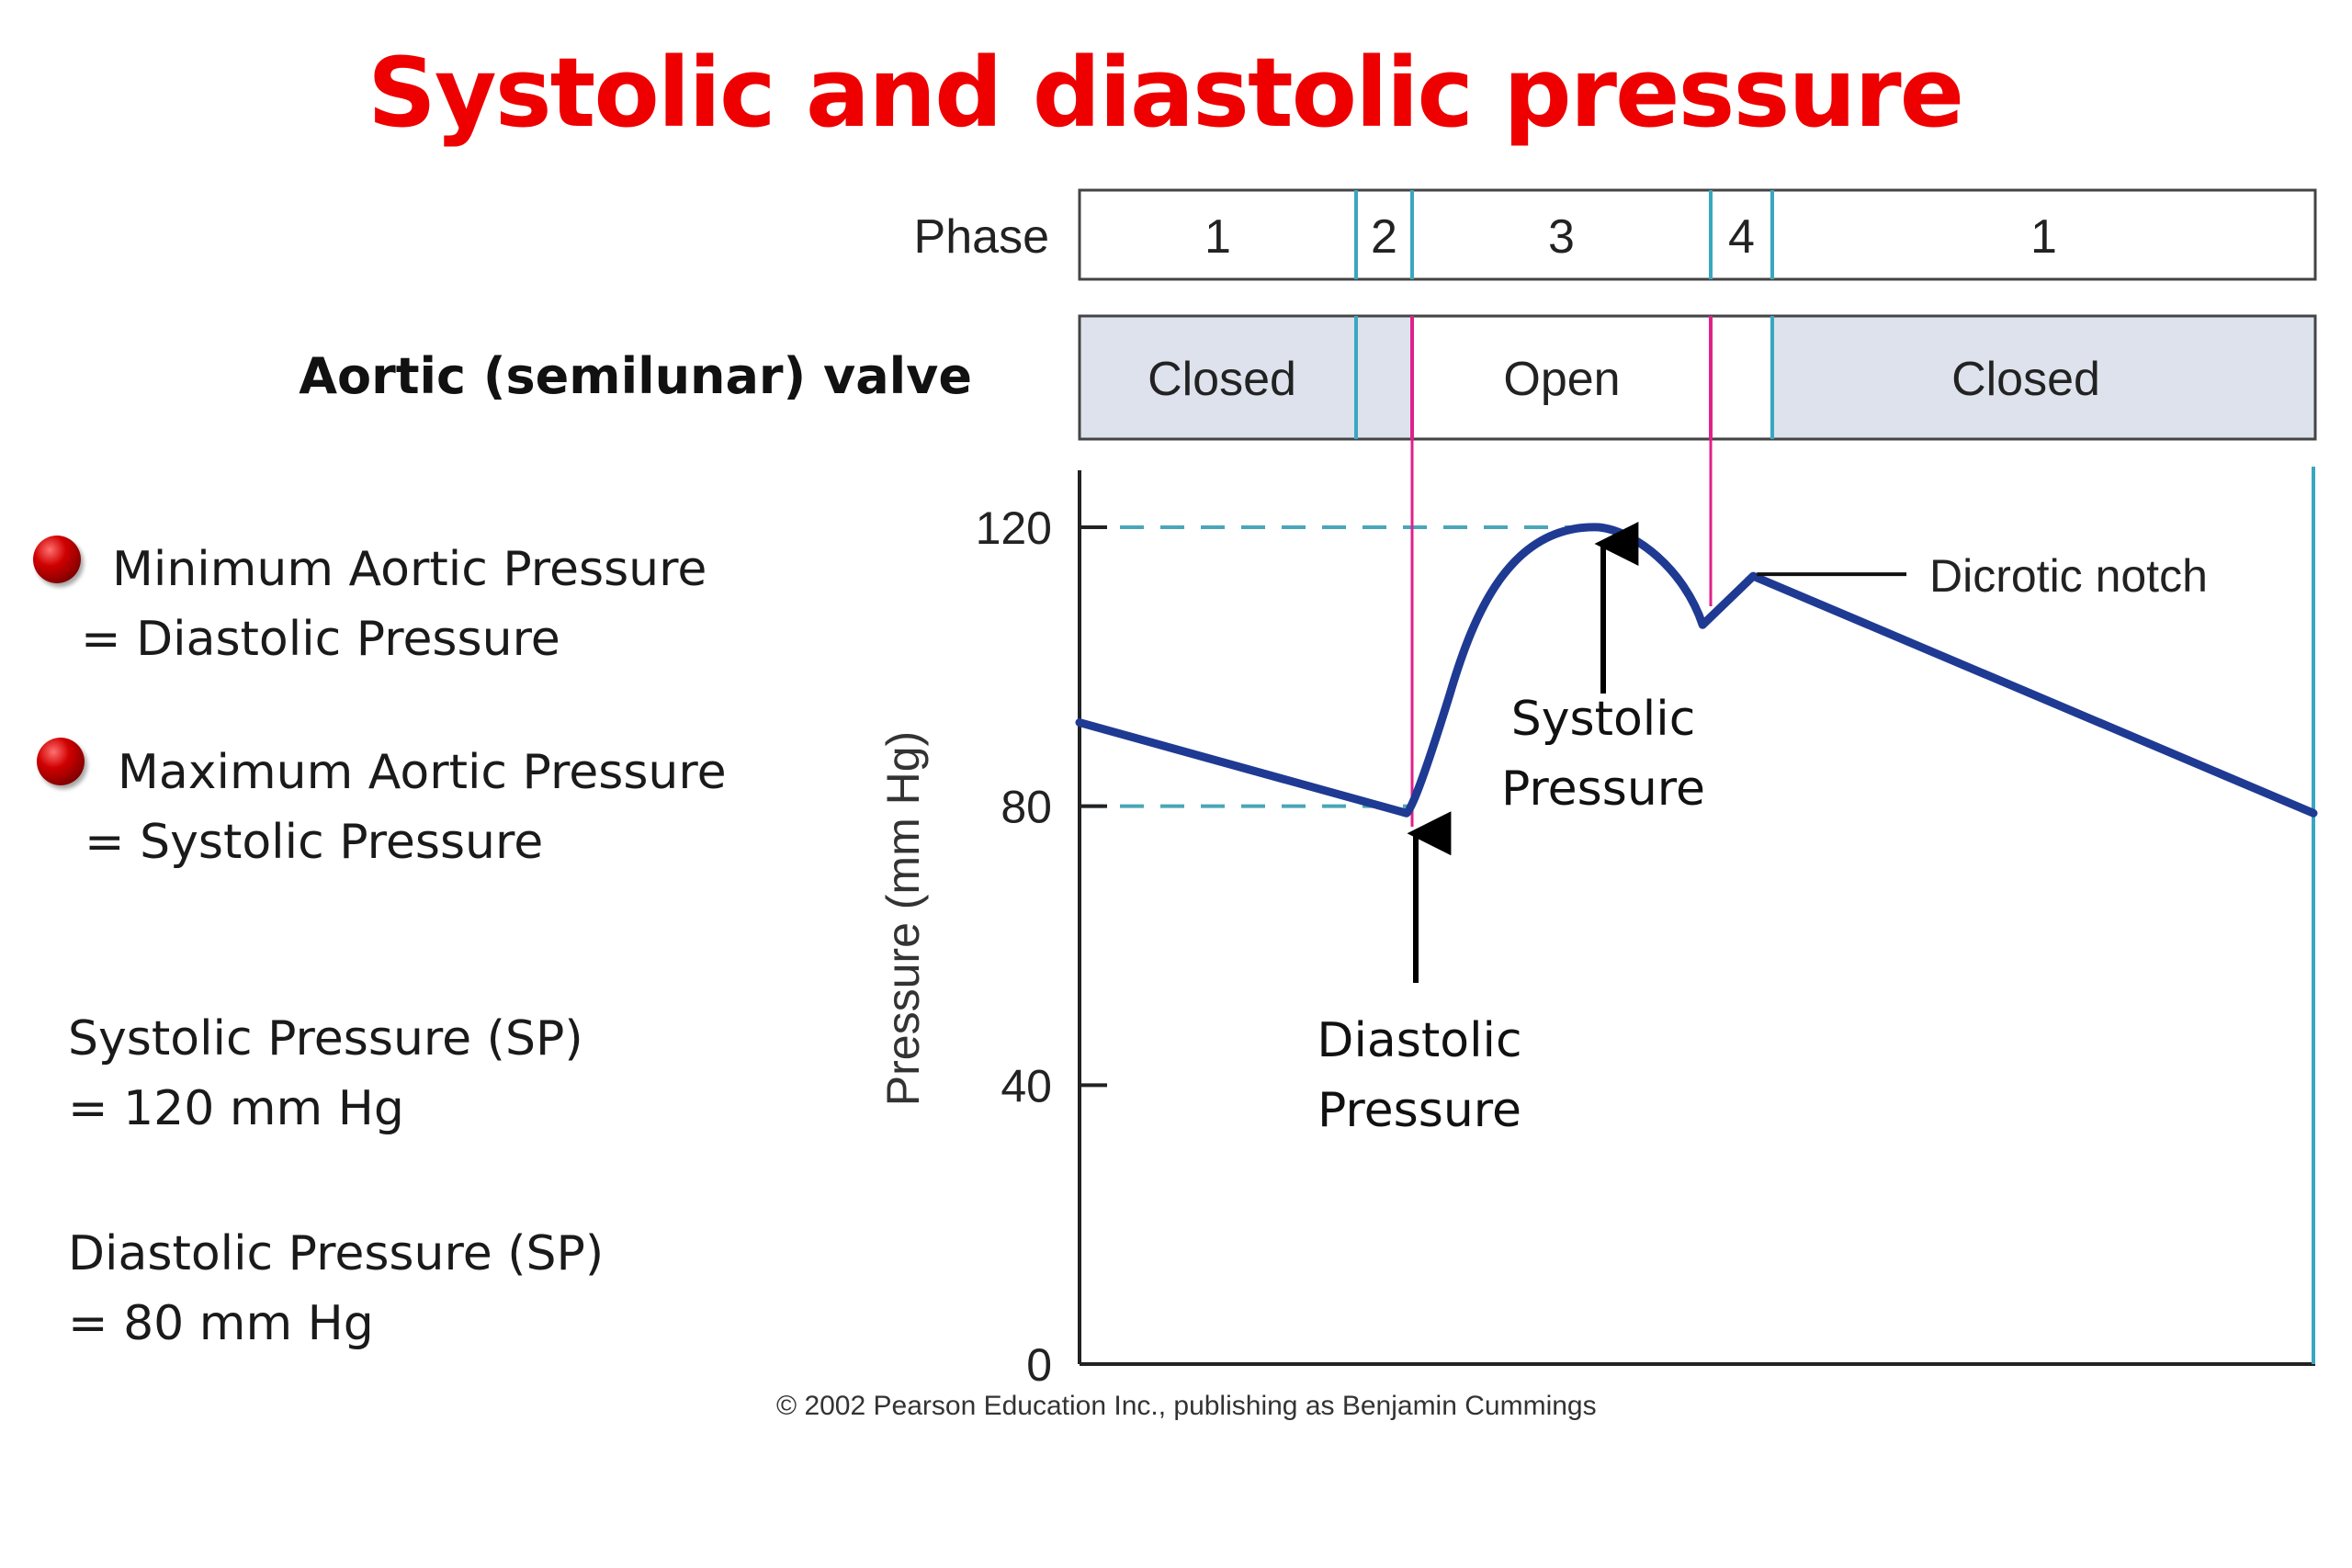 This screenshot has height=1568, width=2352. What do you see at coordinates (326, 1039) in the screenshot?
I see `sp-value-line1: Systolic Pressure (SP)` at bounding box center [326, 1039].